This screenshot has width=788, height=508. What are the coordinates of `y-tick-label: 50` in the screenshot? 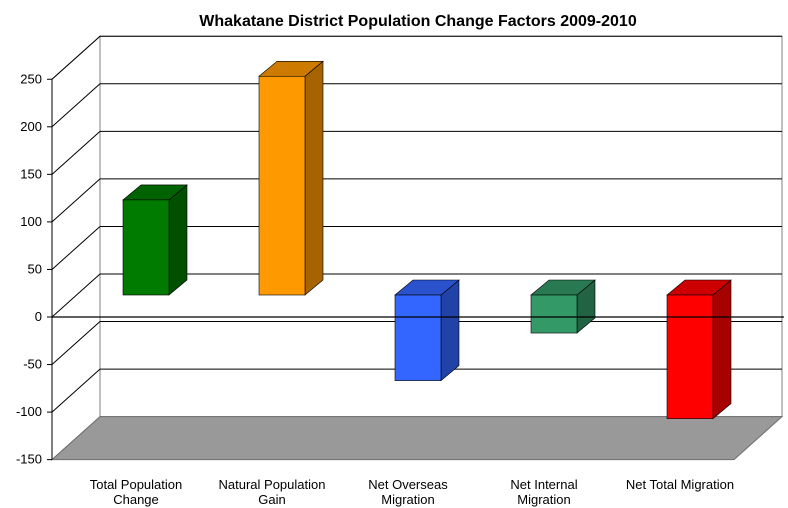 It's located at (35, 268).